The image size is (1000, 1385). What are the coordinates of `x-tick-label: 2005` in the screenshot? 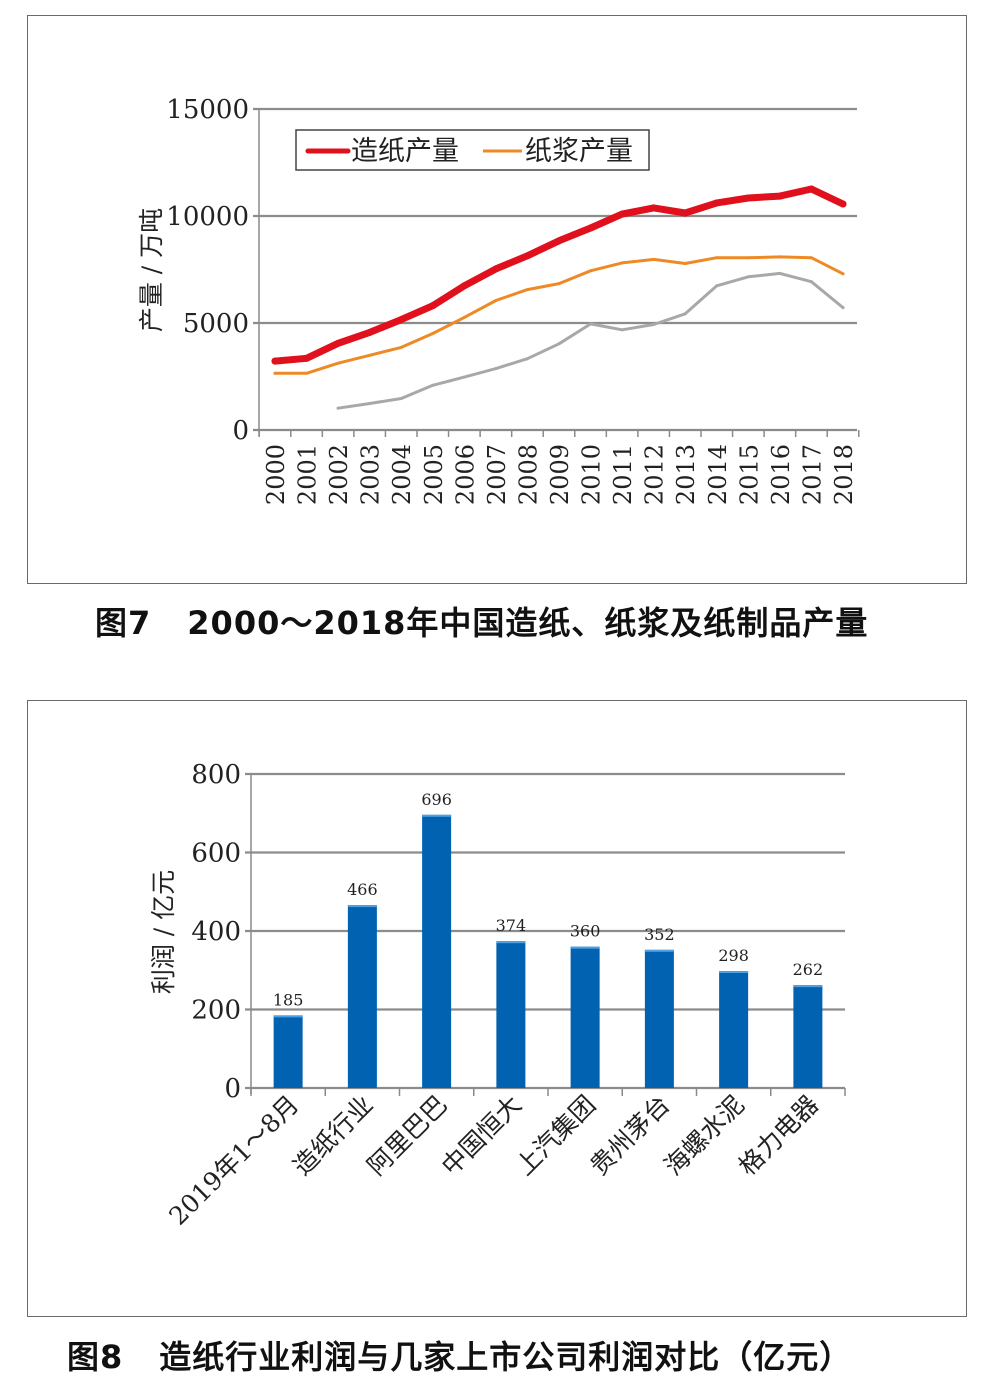 It's located at (434, 474).